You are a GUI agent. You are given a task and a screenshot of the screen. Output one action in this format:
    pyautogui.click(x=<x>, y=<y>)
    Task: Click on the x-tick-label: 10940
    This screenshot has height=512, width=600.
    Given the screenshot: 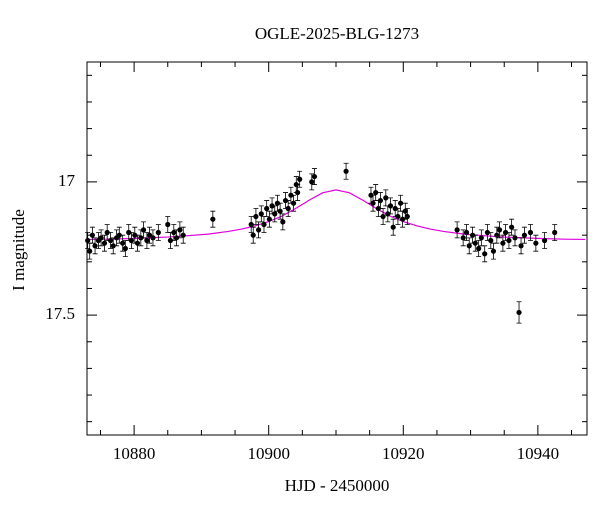 What is the action you would take?
    pyautogui.click(x=538, y=453)
    